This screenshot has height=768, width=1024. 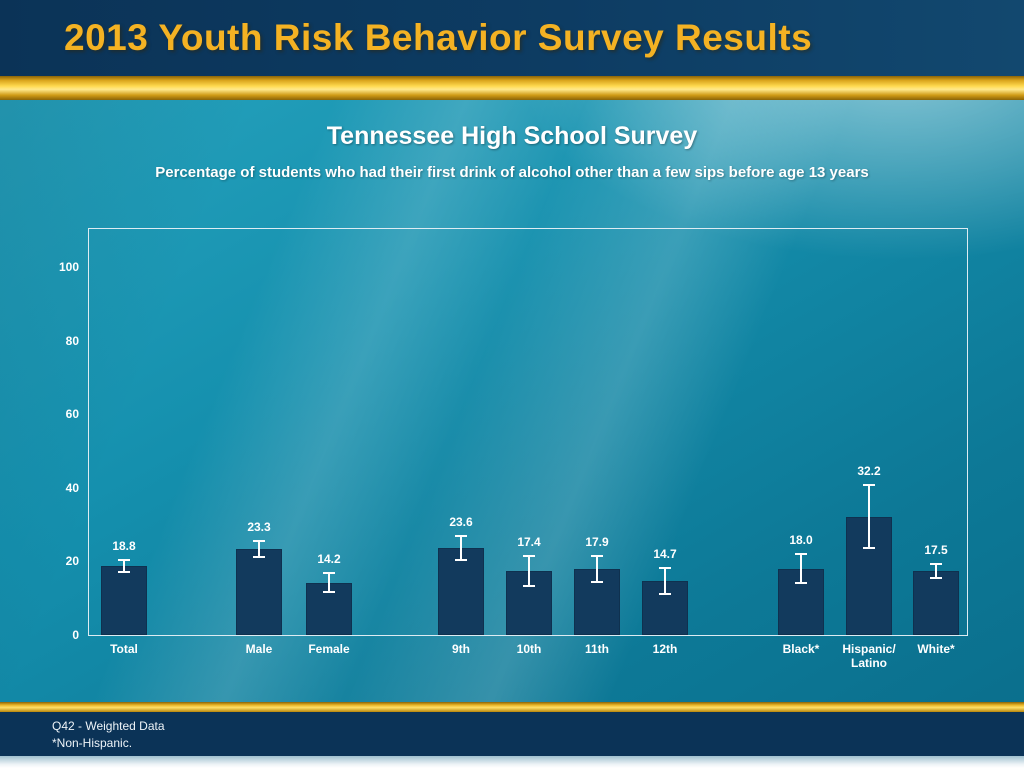 I want to click on y-tick-label: 40, so click(x=72, y=487).